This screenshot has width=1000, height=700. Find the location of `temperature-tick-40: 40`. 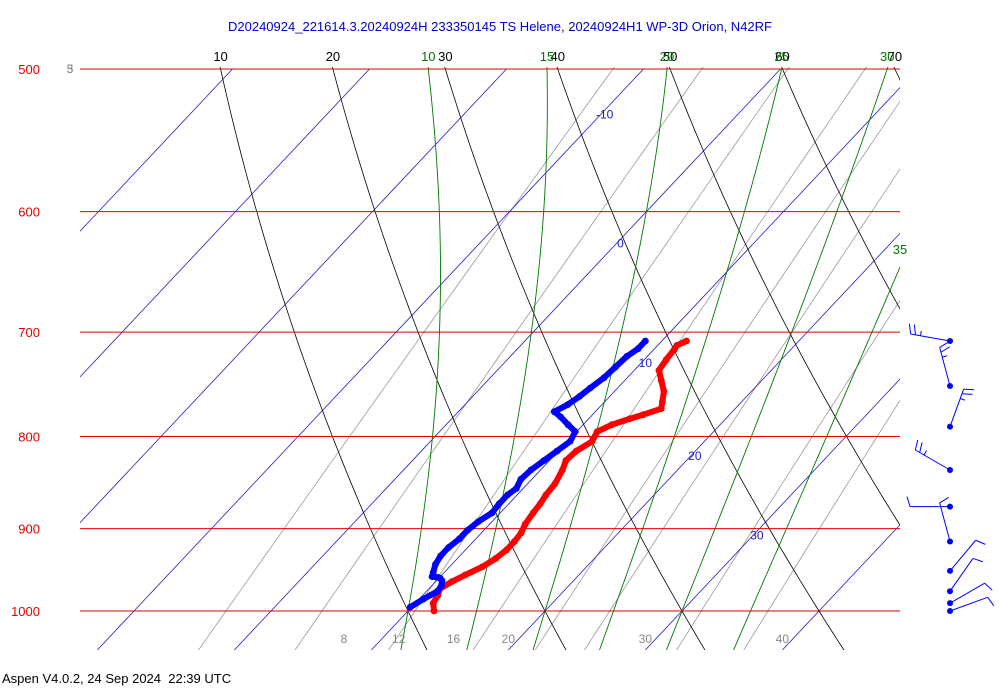

temperature-tick-40: 40 is located at coordinates (783, 639).